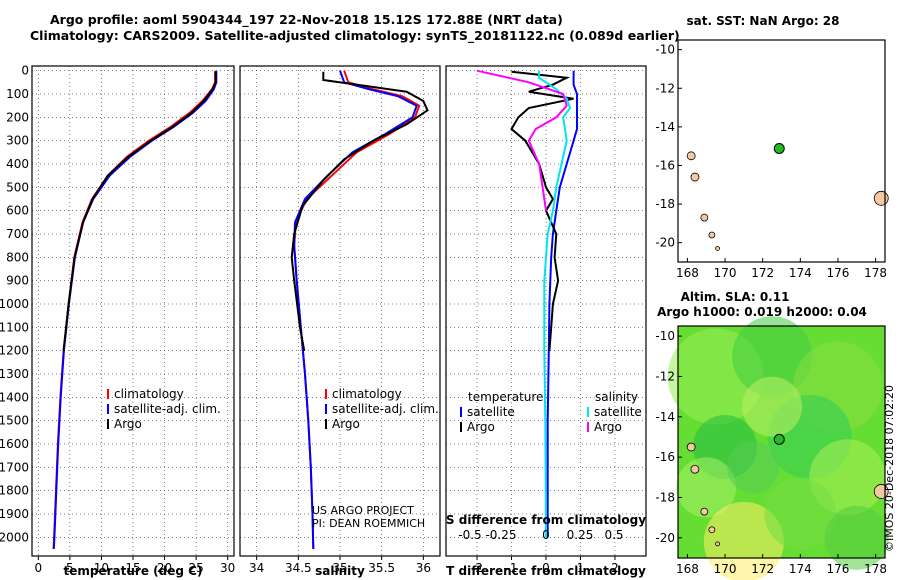  I want to click on y-tick-label: 400, so click(17, 164).